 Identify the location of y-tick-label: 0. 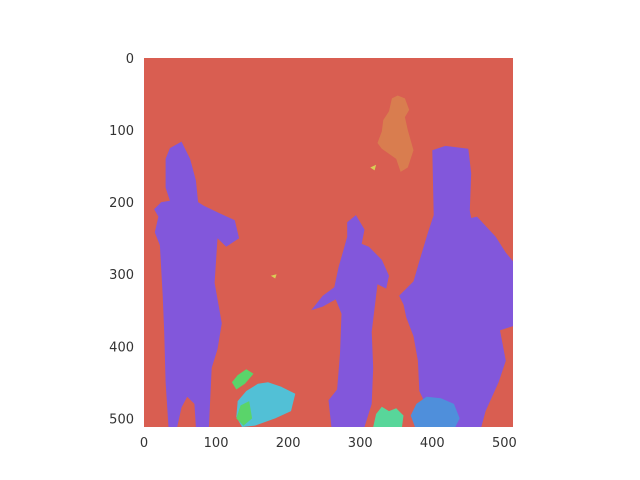
(130, 59).